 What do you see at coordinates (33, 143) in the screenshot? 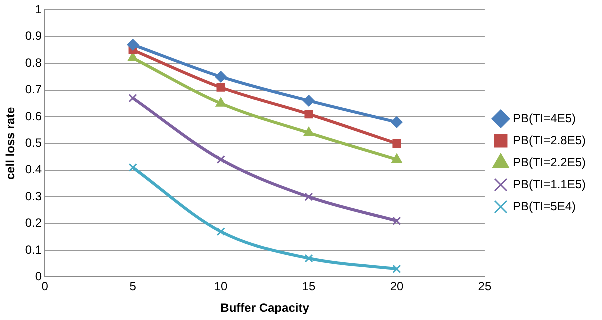
I see `y-tick-label: 0.5` at bounding box center [33, 143].